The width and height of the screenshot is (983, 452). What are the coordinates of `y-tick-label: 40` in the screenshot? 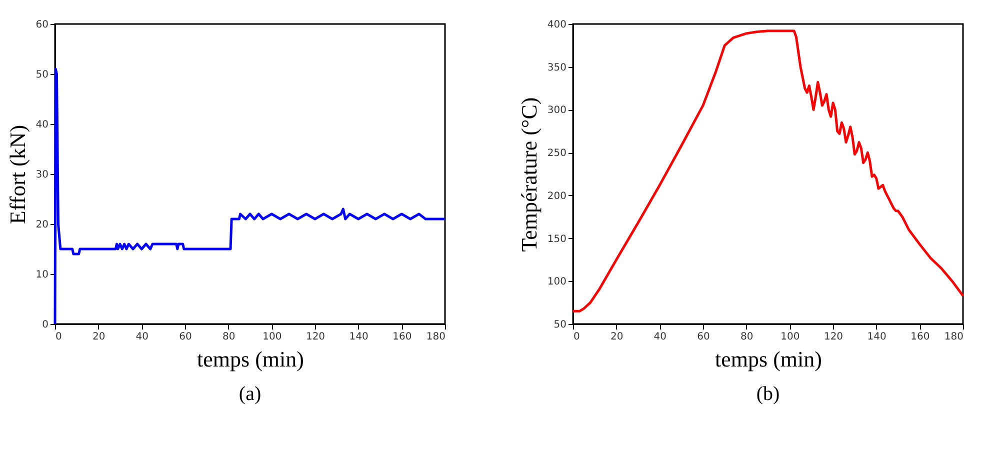 It's located at (42, 125).